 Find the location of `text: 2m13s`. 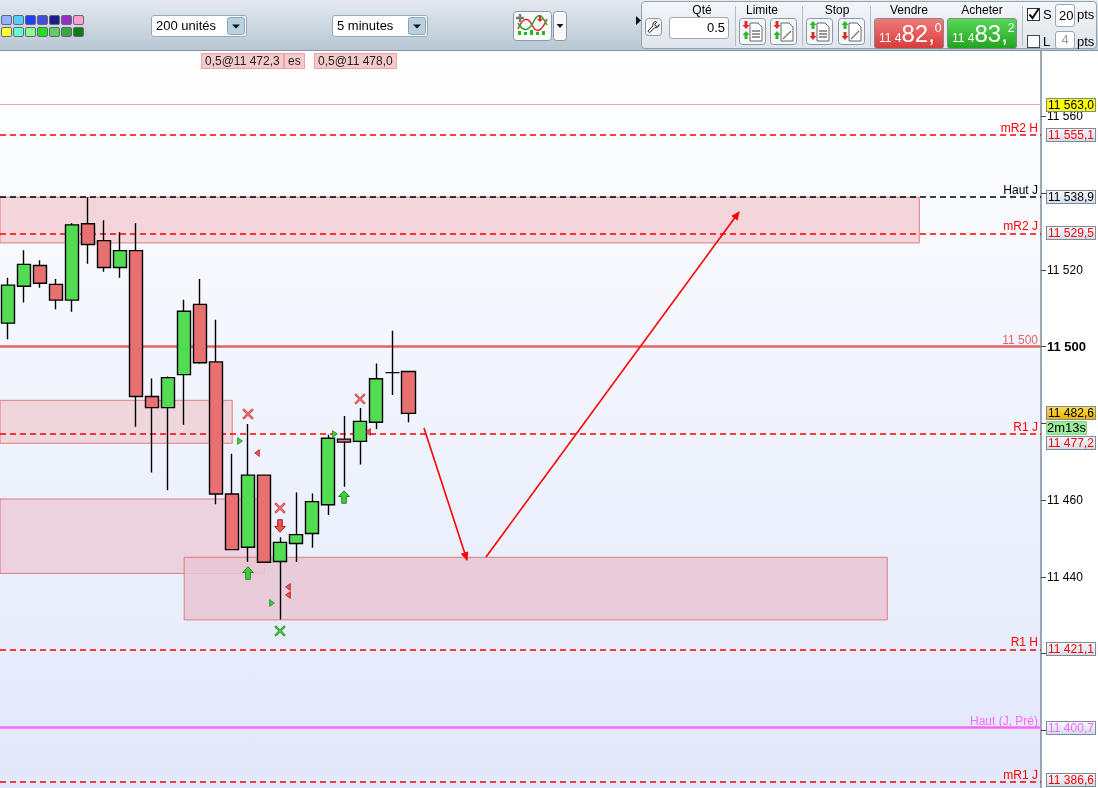

text: 2m13s is located at coordinates (1066, 428).